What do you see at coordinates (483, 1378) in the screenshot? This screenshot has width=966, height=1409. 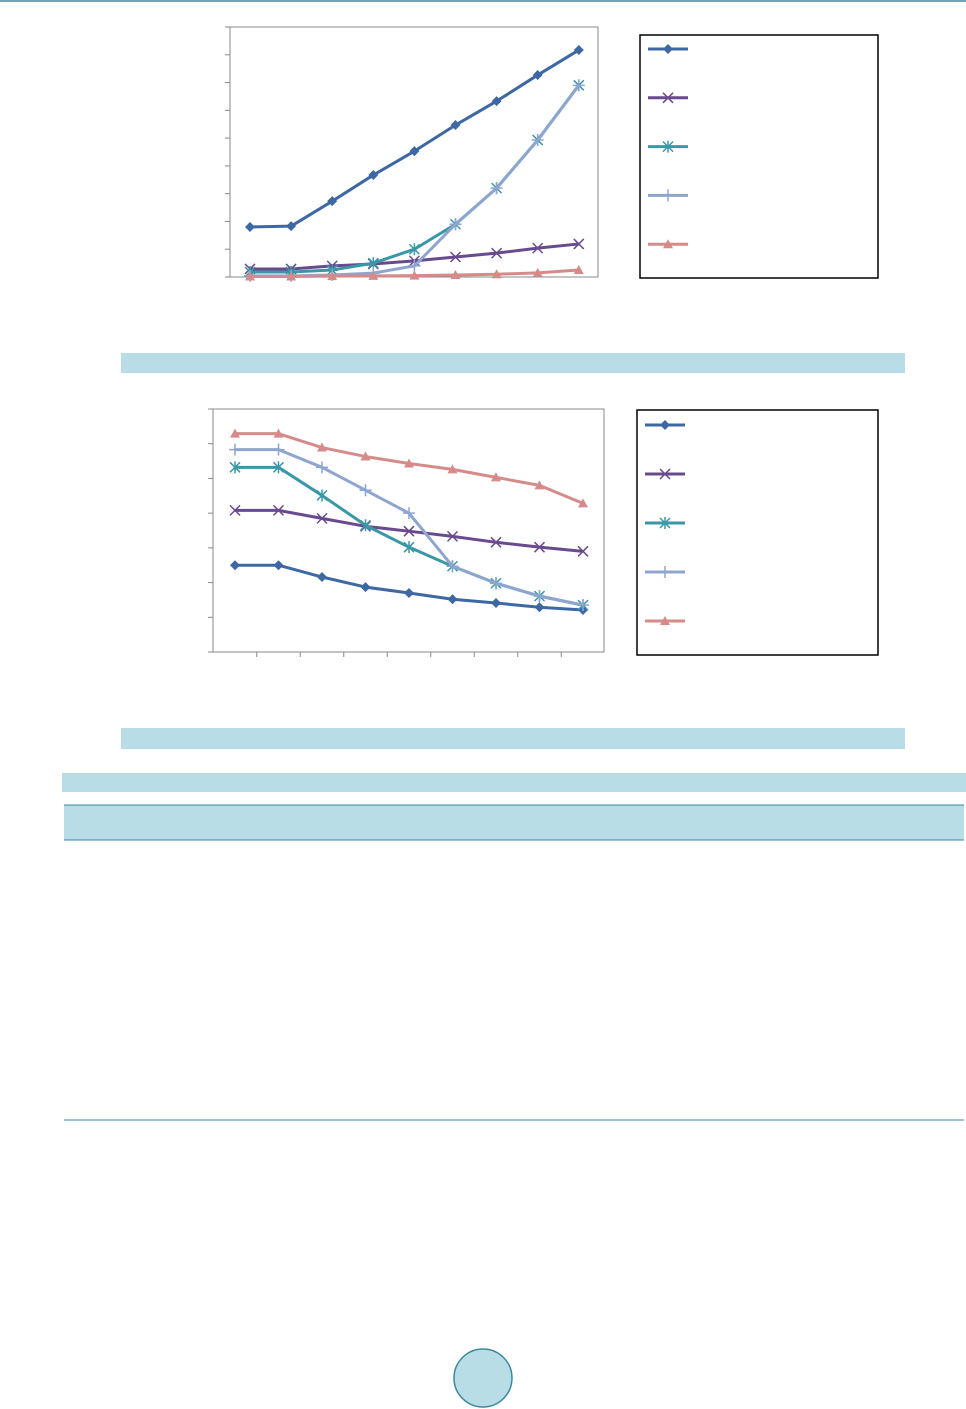 I see `page-number-badge` at bounding box center [483, 1378].